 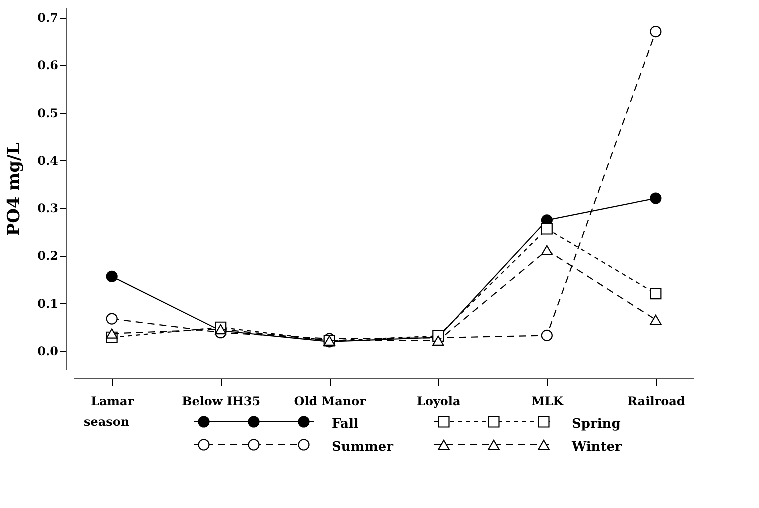 What do you see at coordinates (657, 401) in the screenshot?
I see `x-tick-label: Railroad` at bounding box center [657, 401].